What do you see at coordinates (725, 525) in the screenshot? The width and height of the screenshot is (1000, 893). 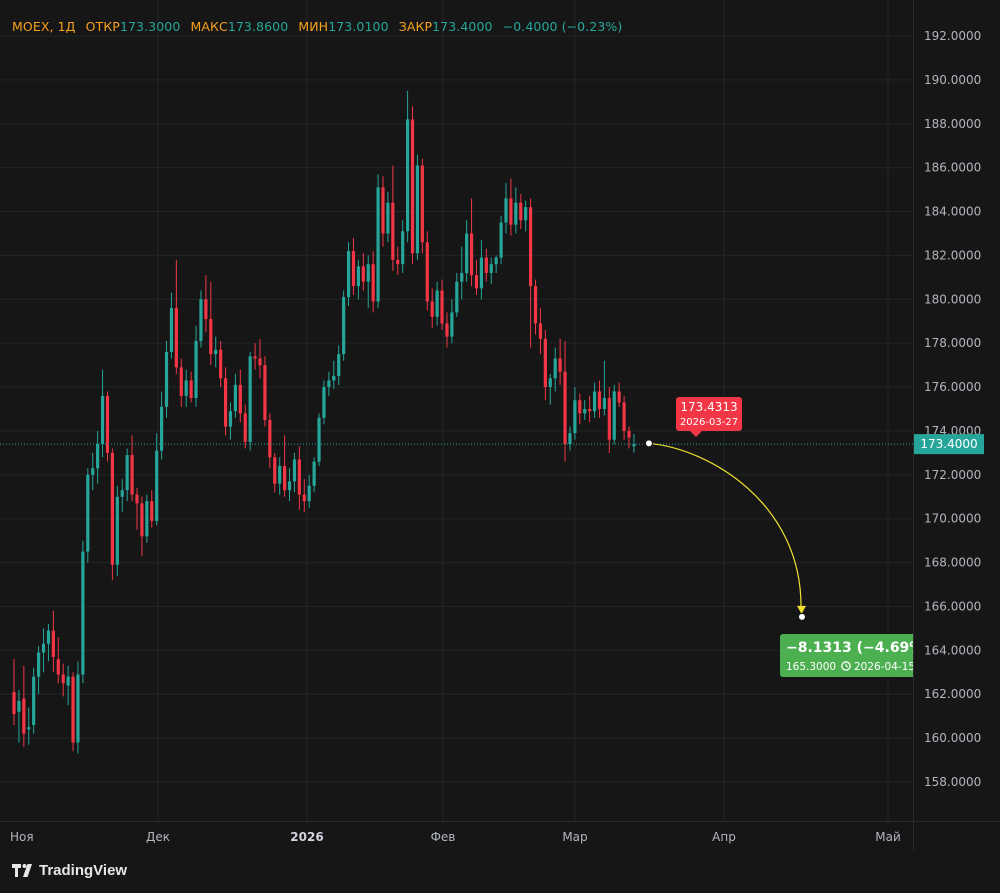 I see `projection-arrow` at bounding box center [725, 525].